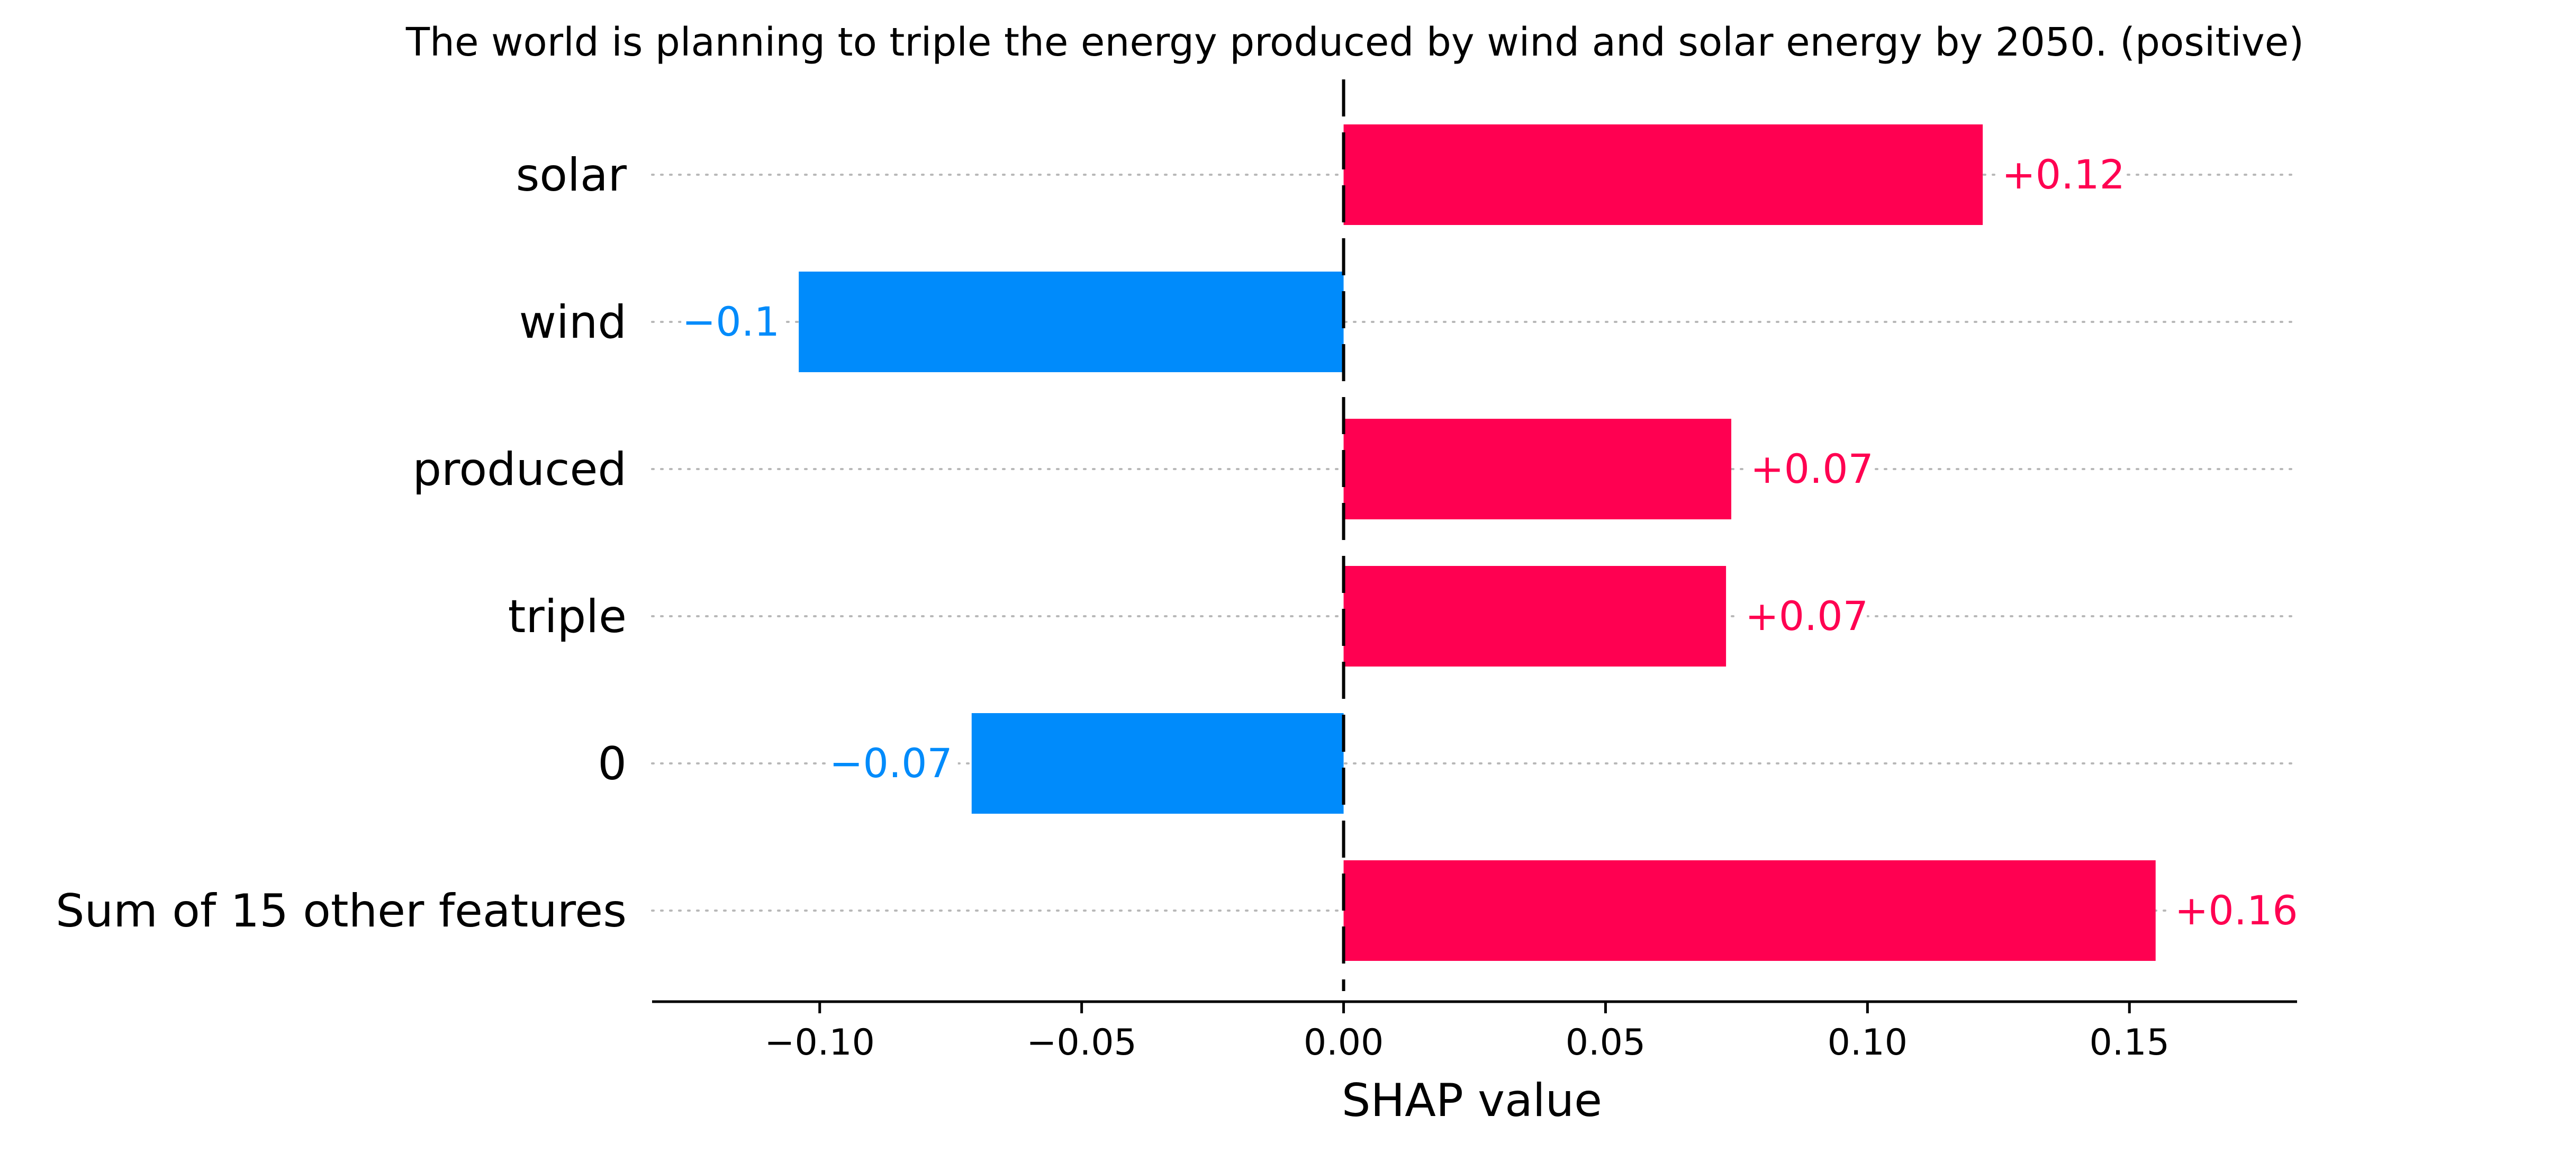  Describe the element at coordinates (341, 911) in the screenshot. I see `category-label: Sum of 15 other features` at that location.